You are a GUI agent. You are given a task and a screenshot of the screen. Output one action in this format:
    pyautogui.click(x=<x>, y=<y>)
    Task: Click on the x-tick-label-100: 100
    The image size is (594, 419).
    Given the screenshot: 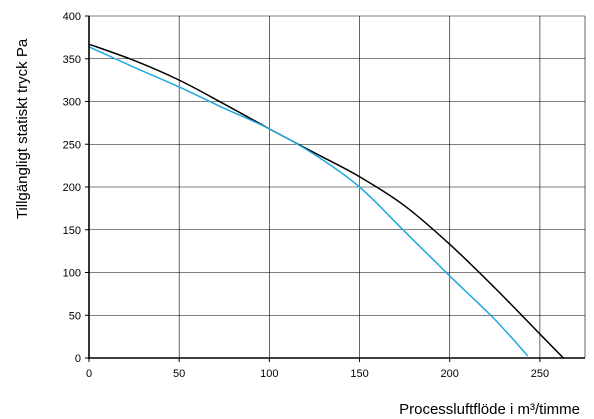 What is the action you would take?
    pyautogui.click(x=269, y=374)
    